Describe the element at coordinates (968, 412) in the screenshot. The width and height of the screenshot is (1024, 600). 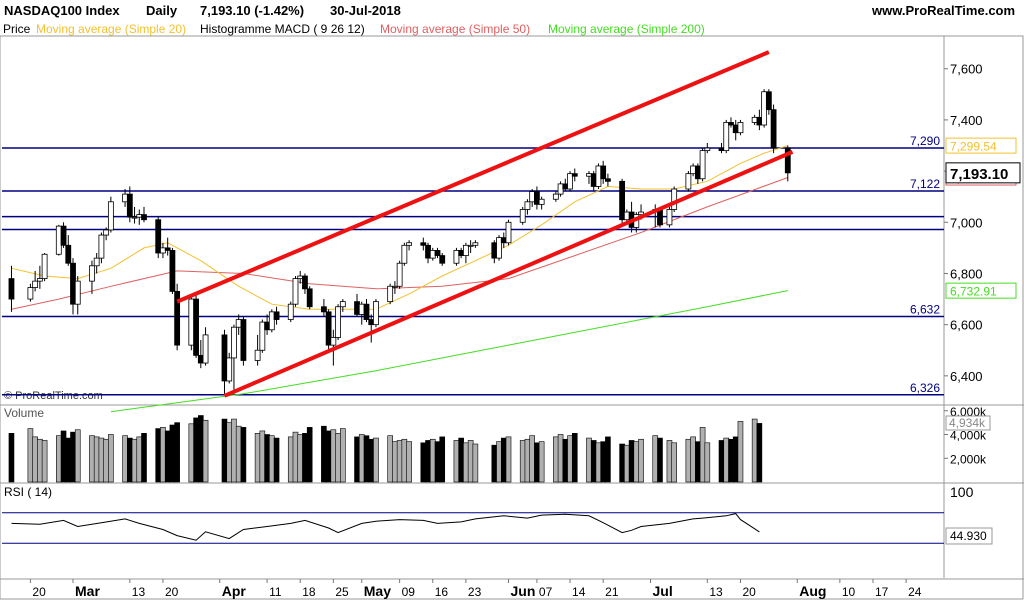
I see `volume-y-tick-label: 6,000k` at that location.